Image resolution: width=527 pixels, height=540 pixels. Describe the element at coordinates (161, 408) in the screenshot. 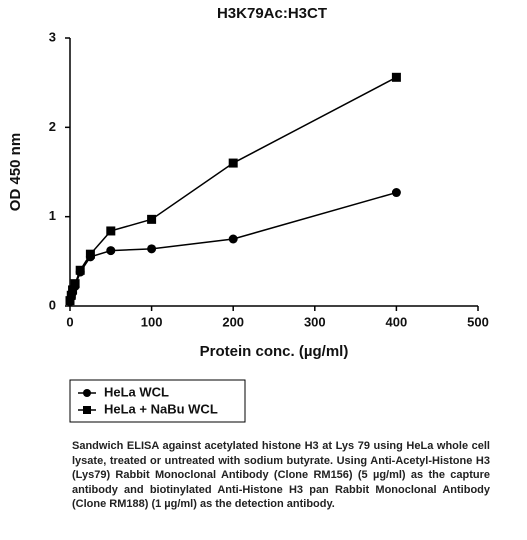

I see `legend-label: HeLa + NaBu WCL` at that location.